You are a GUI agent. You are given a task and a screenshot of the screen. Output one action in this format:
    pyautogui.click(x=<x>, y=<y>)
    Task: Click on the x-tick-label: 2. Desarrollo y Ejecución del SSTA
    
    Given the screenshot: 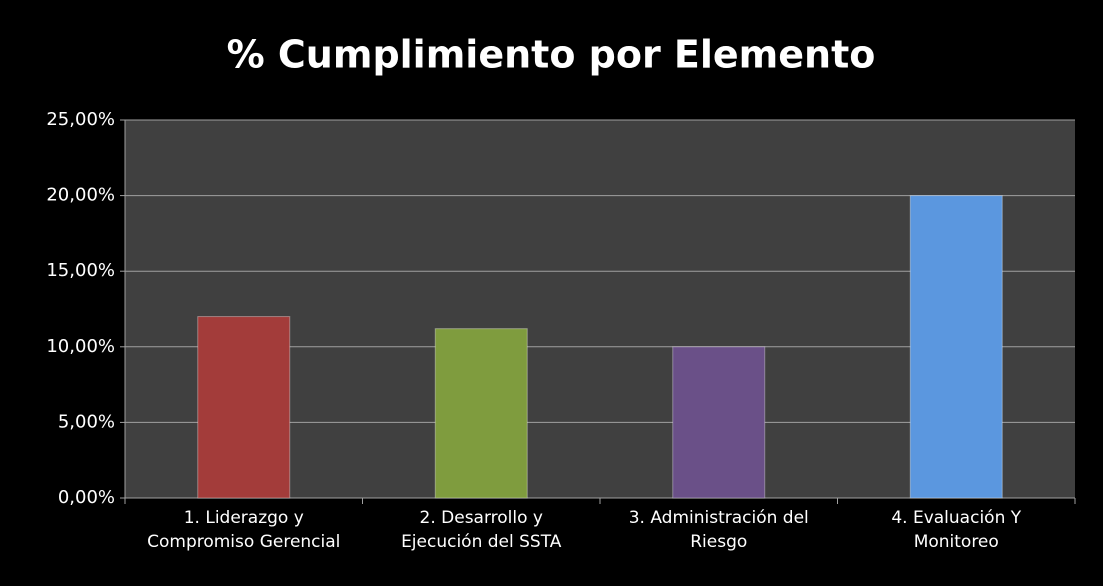 What is the action you would take?
    pyautogui.click(x=481, y=530)
    